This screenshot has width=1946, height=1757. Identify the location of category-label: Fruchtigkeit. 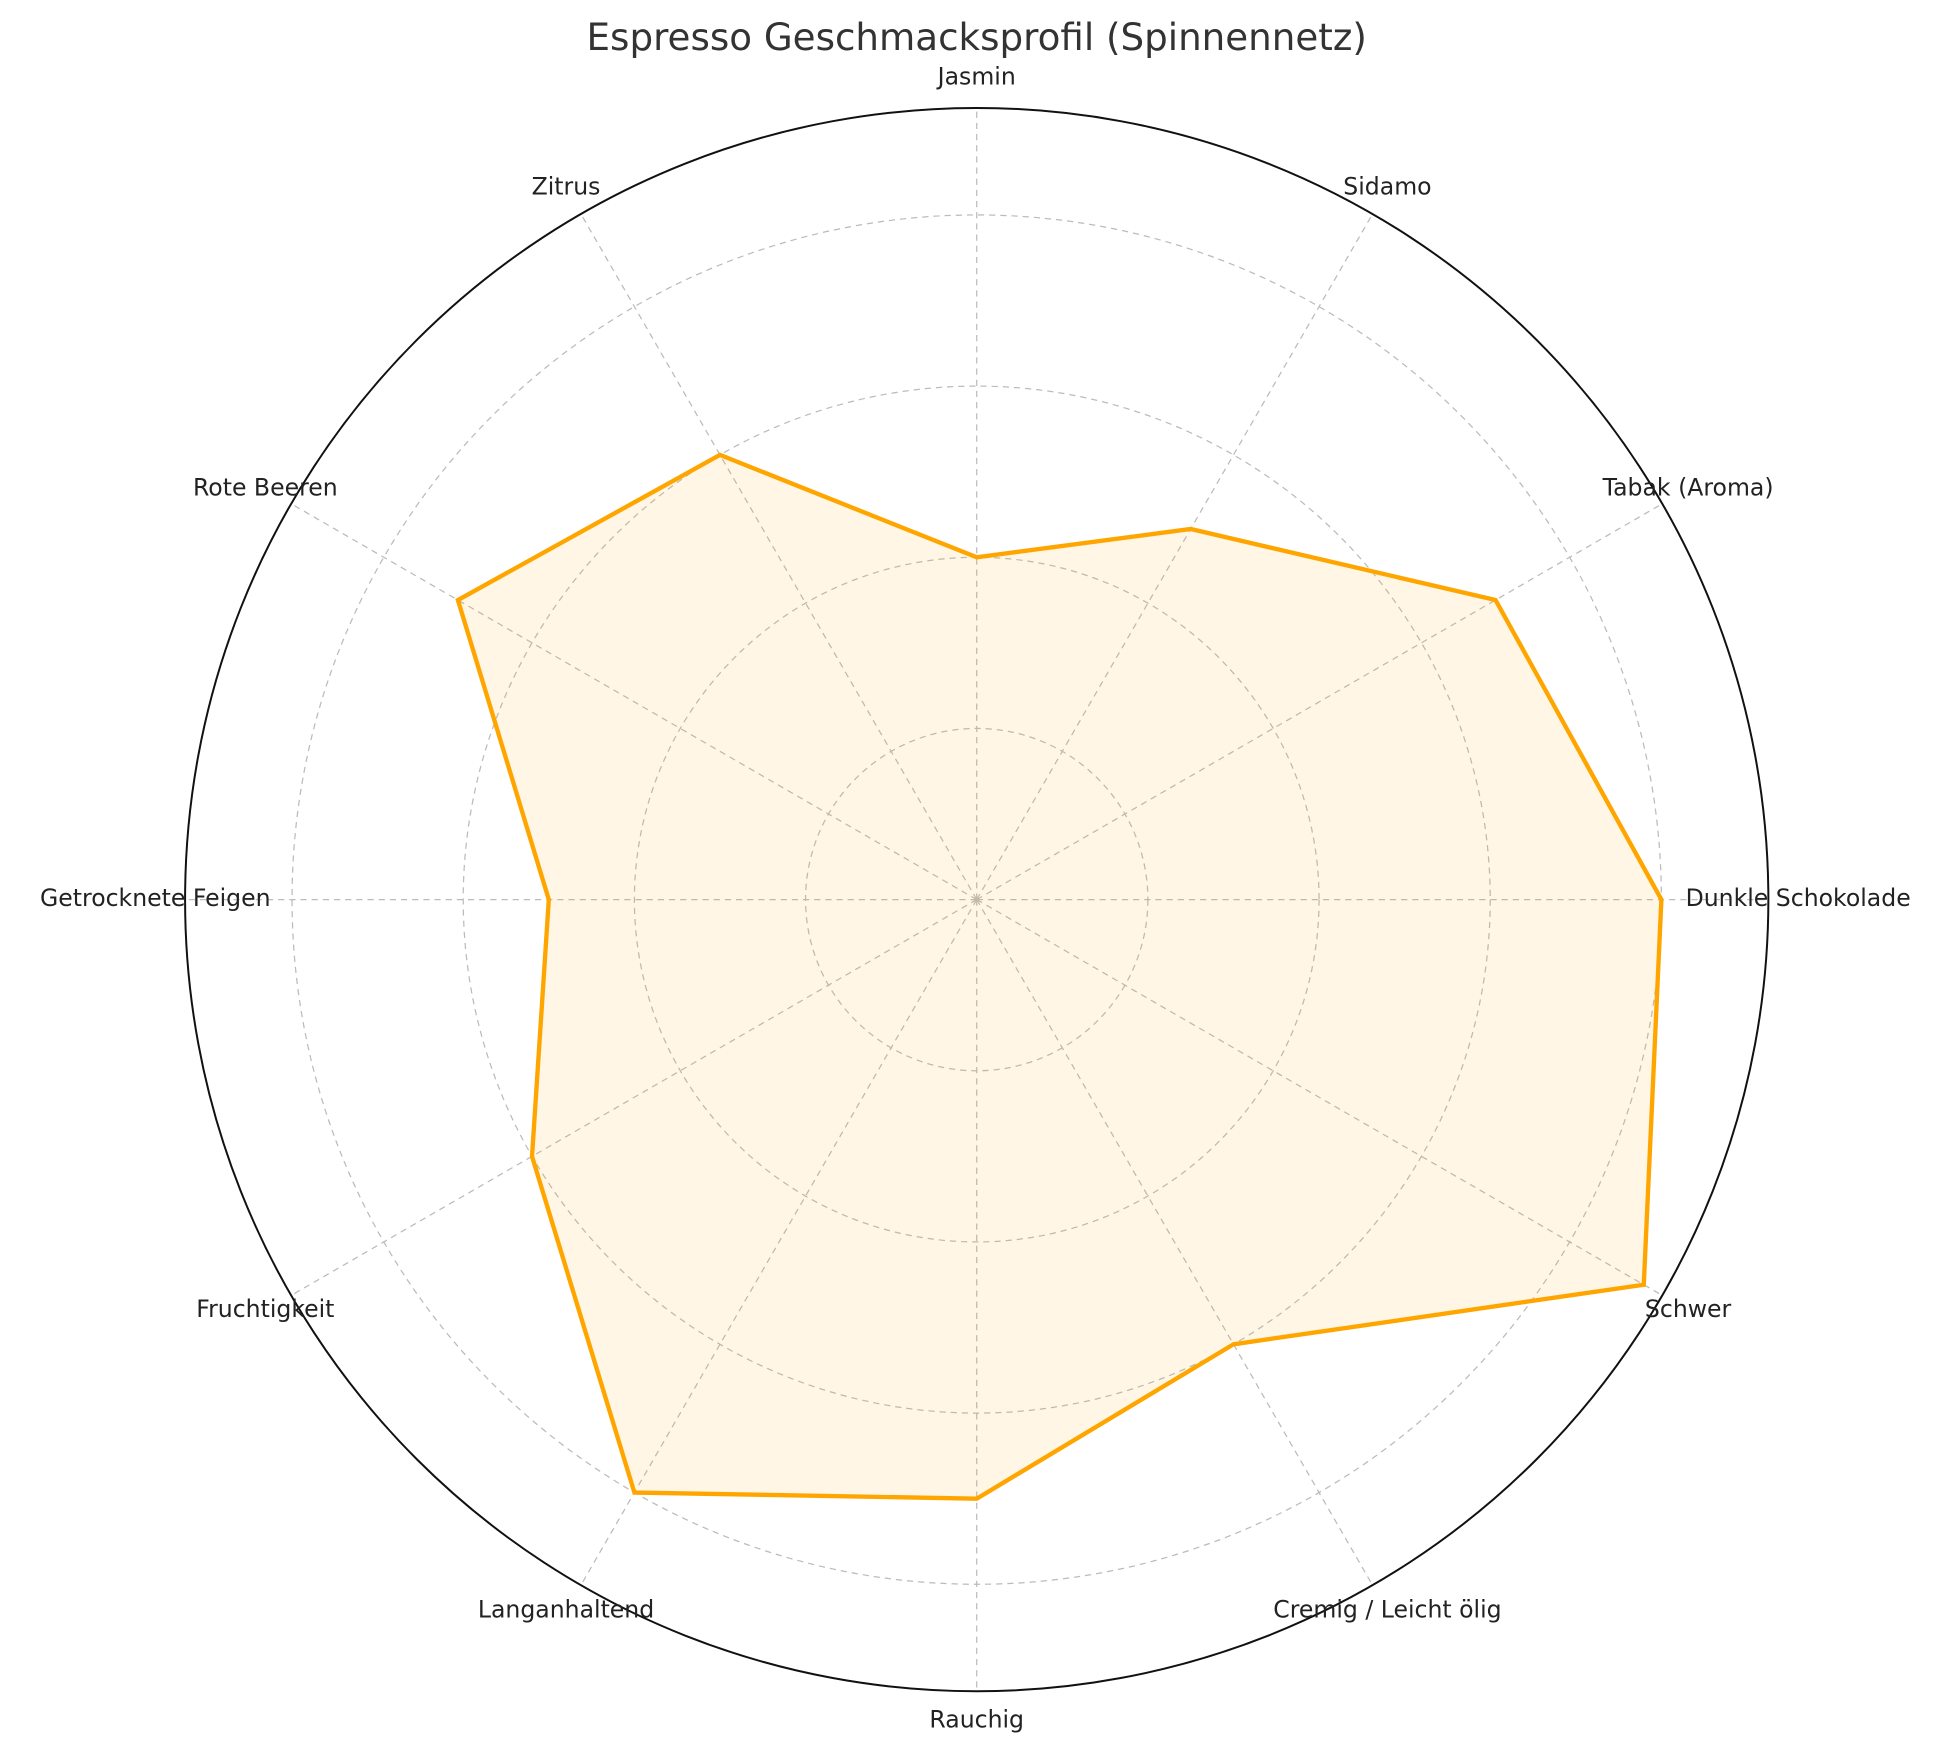
(265, 1309).